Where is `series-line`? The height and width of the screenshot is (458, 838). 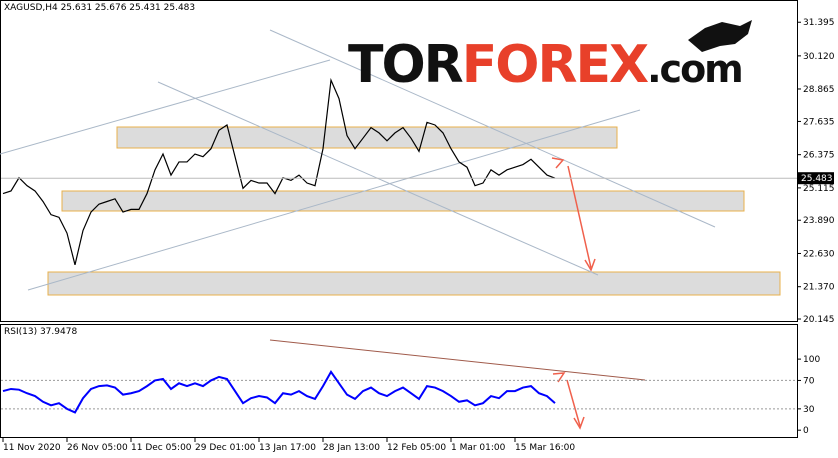
series-line is located at coordinates (279, 392).